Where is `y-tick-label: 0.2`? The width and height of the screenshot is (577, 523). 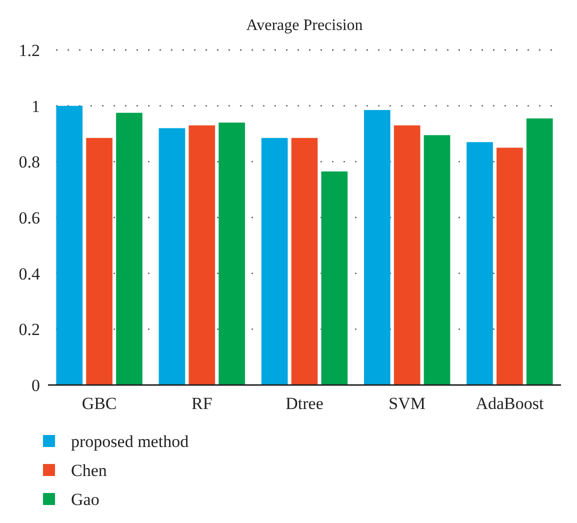
y-tick-label: 0.2 is located at coordinates (29, 330).